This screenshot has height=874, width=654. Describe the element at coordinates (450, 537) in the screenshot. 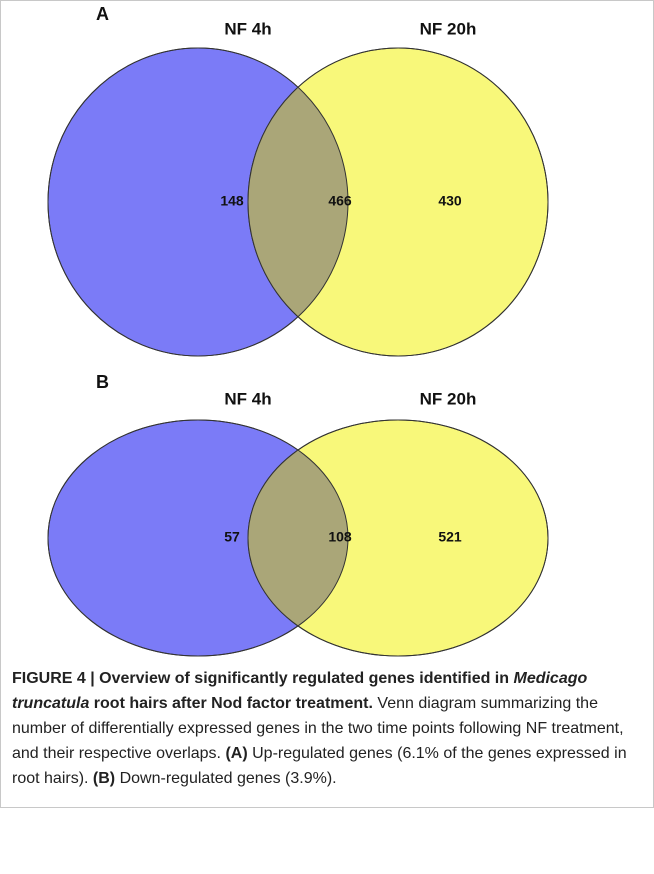

I see `region-count: 521` at that location.